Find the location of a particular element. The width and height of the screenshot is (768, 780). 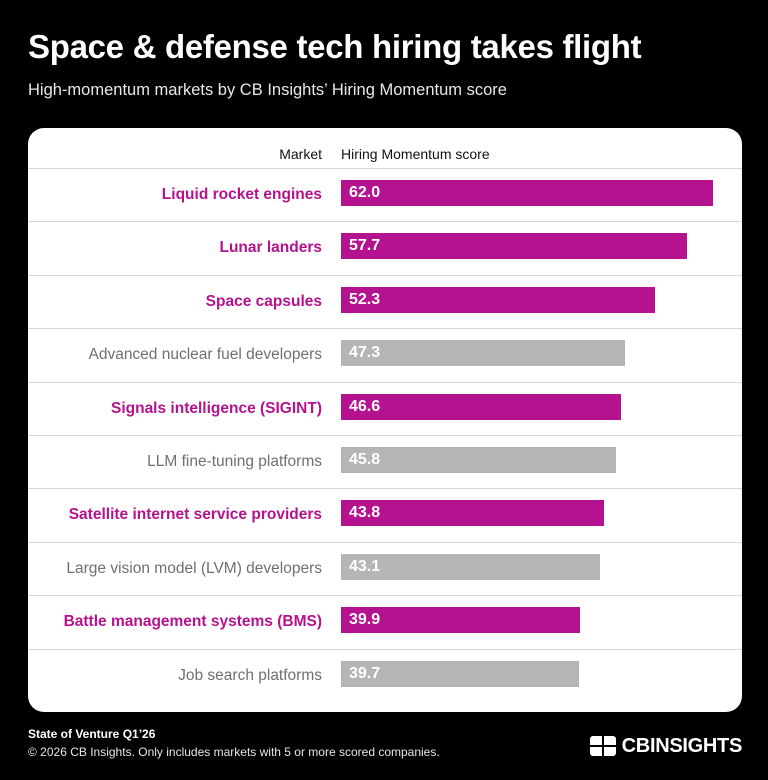

cb-insights-logo-icon is located at coordinates (602, 746).